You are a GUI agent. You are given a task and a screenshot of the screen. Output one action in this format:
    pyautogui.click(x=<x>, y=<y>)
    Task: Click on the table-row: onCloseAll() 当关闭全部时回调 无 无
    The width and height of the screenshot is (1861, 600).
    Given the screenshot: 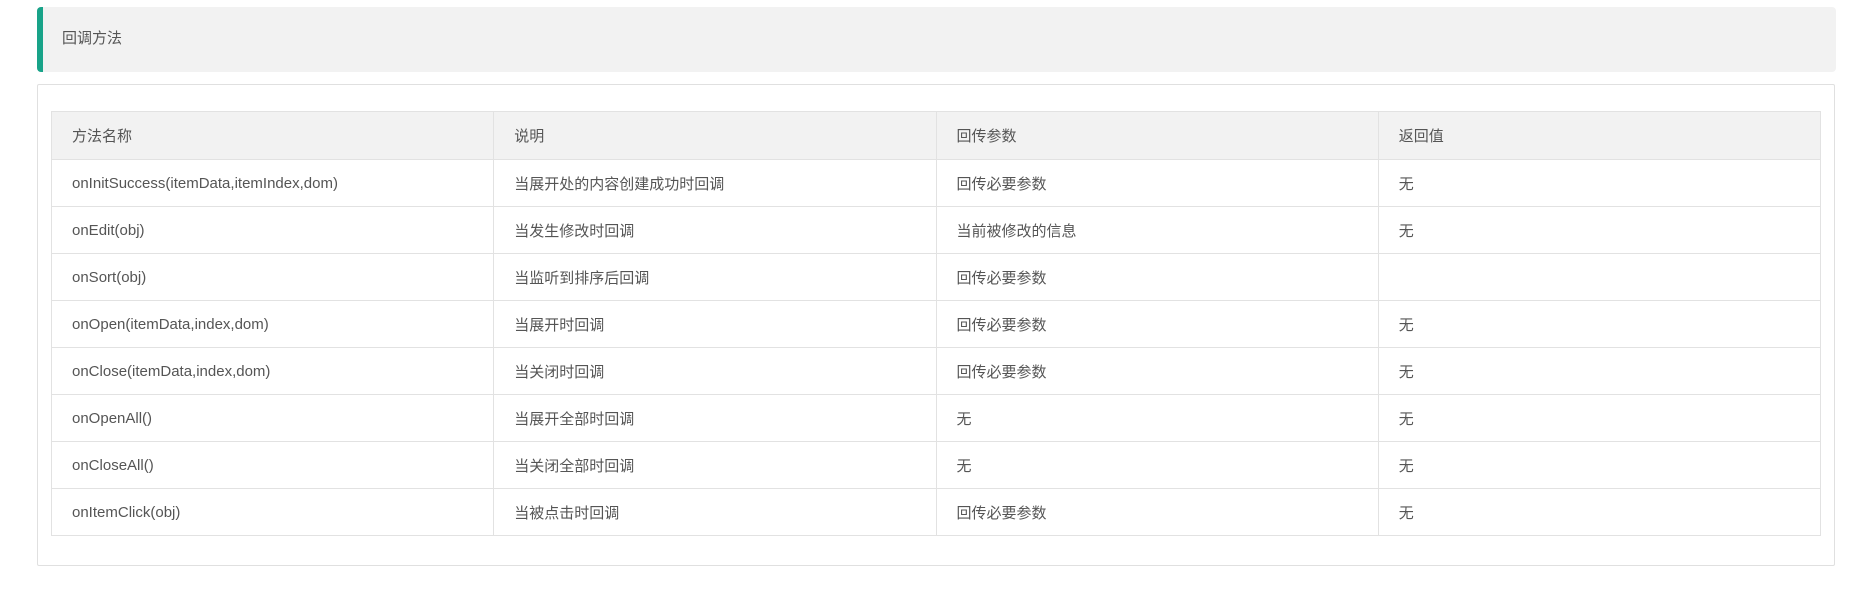 What is the action you would take?
    pyautogui.click(x=936, y=465)
    